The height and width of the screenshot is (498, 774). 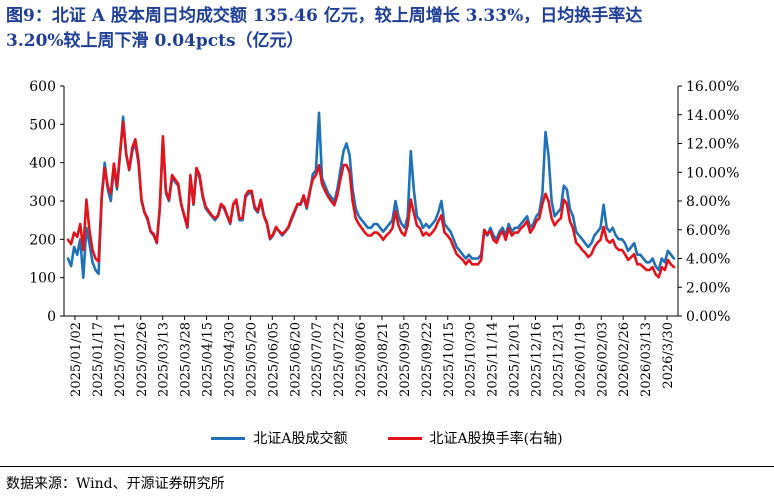 I want to click on right-axis-tick-label: 8.00%, so click(x=708, y=202).